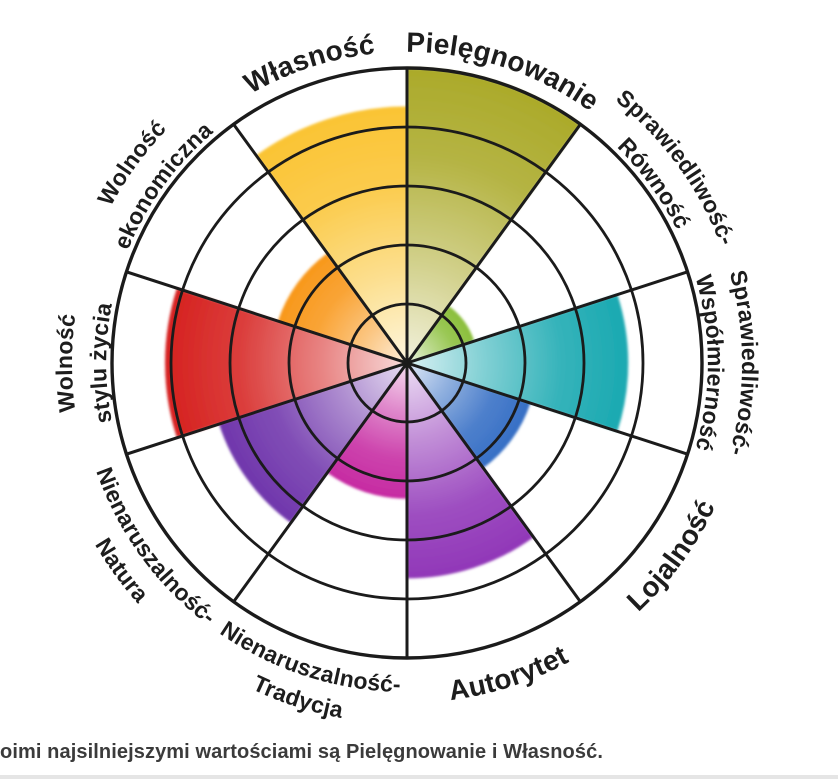 This screenshot has height=783, width=838. Describe the element at coordinates (65, 362) in the screenshot. I see `sector-label-wolnosc-stylu-zycia-line-1: Wolność` at that location.